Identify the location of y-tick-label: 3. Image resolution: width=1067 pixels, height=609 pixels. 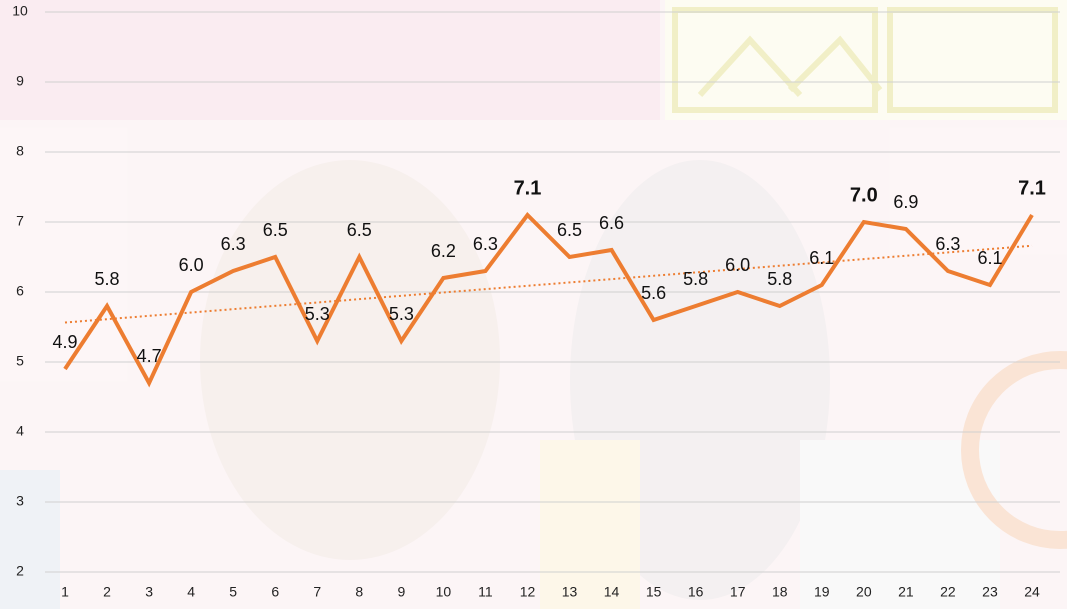
(20, 501).